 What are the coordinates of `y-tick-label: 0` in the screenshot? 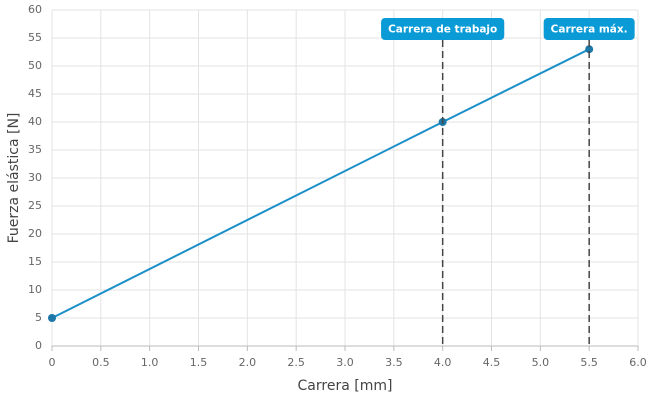 It's located at (38, 345).